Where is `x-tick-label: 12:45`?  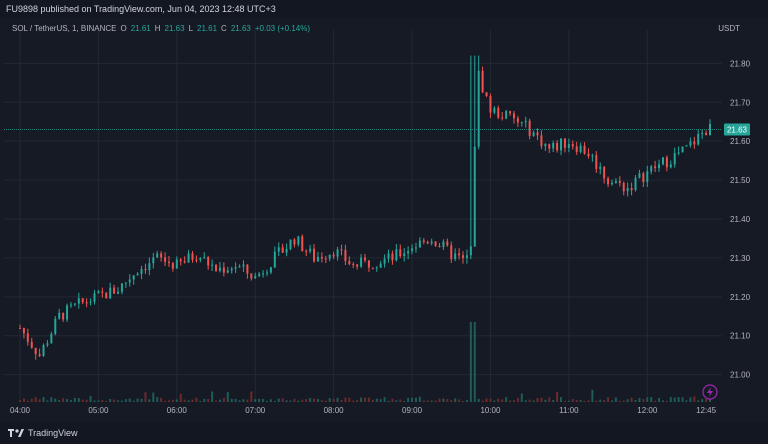
x-tick-label: 12:45 is located at coordinates (706, 410).